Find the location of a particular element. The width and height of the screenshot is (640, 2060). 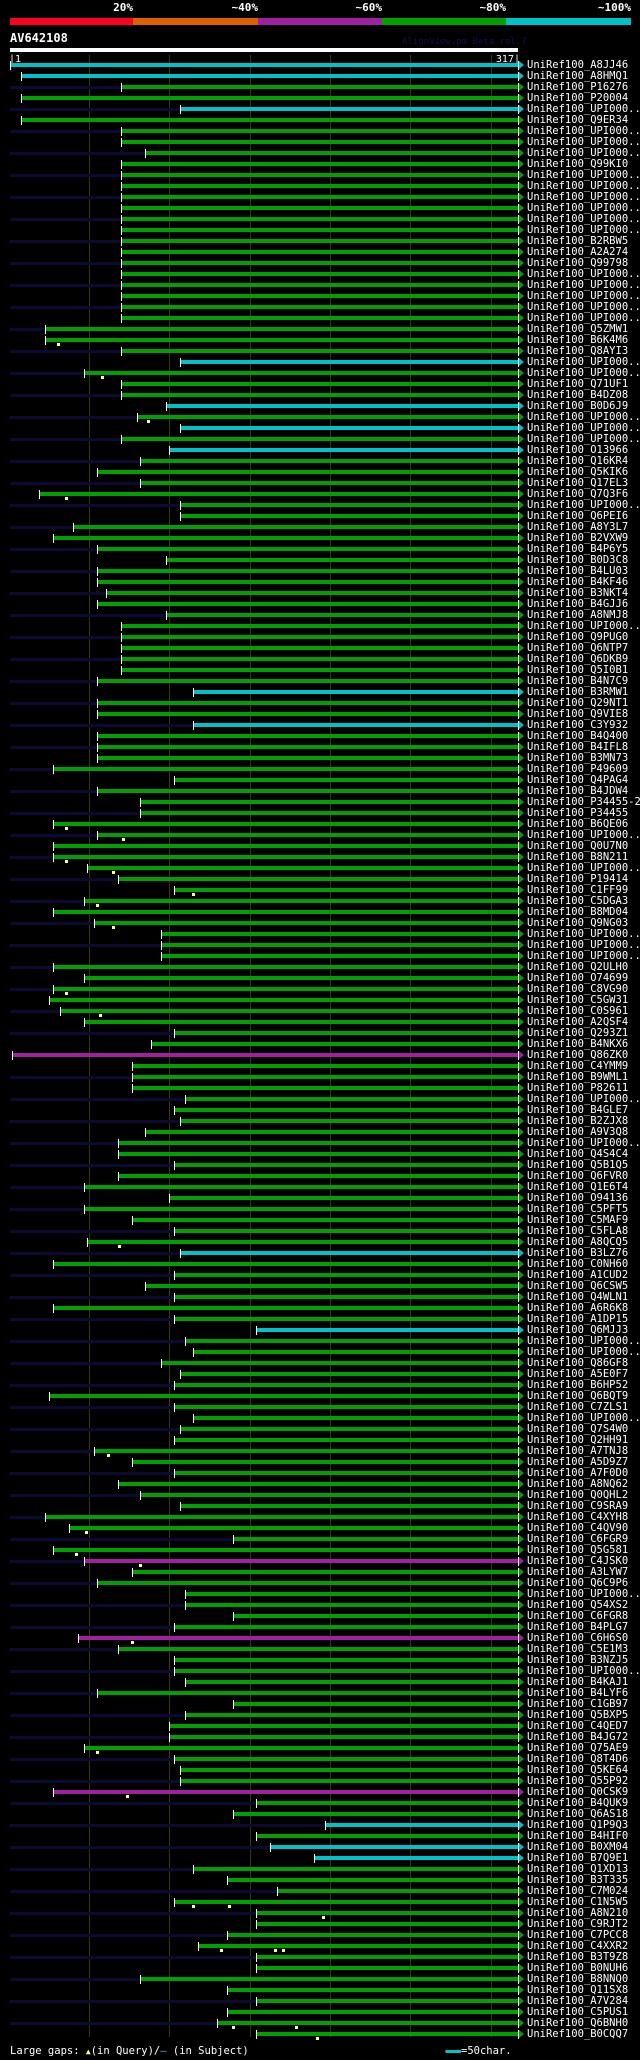

alignment-row: UniRef100_Q55P92 is located at coordinates (320, 1781).